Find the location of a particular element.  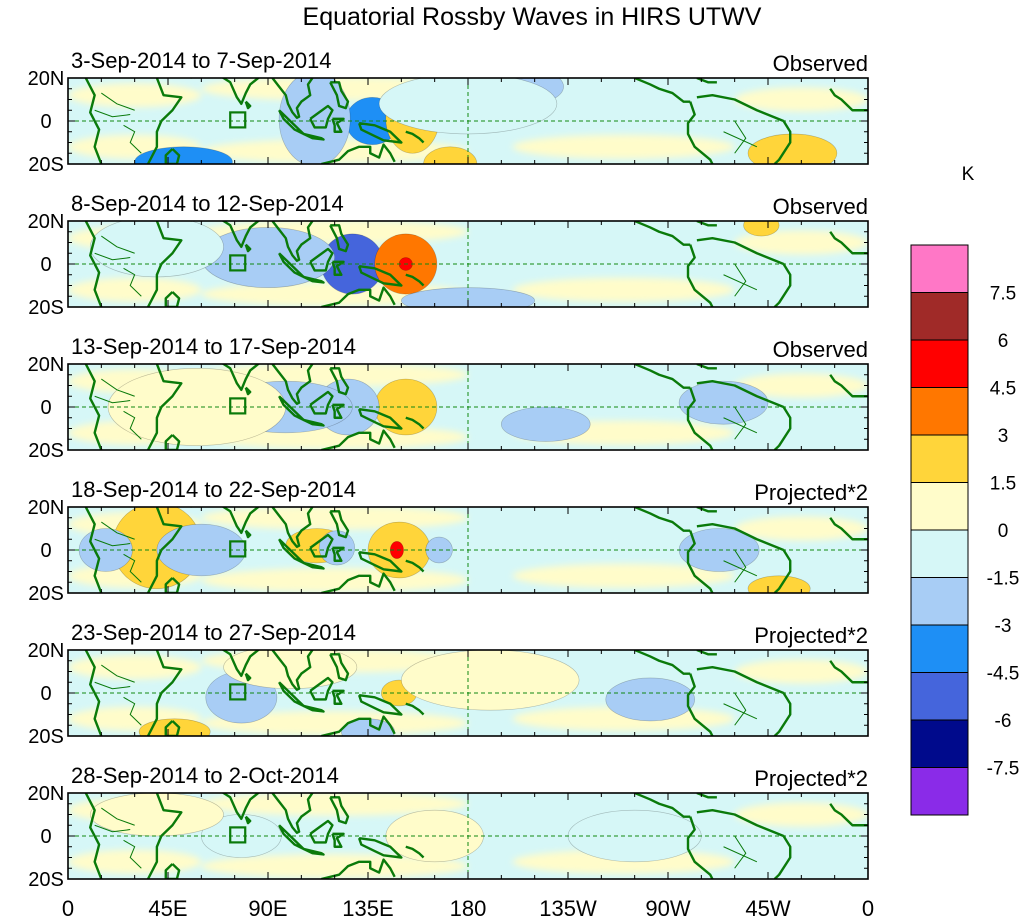

panel-period: 23-Sep-2014 to 27-Sep-2014 is located at coordinates (213, 632).